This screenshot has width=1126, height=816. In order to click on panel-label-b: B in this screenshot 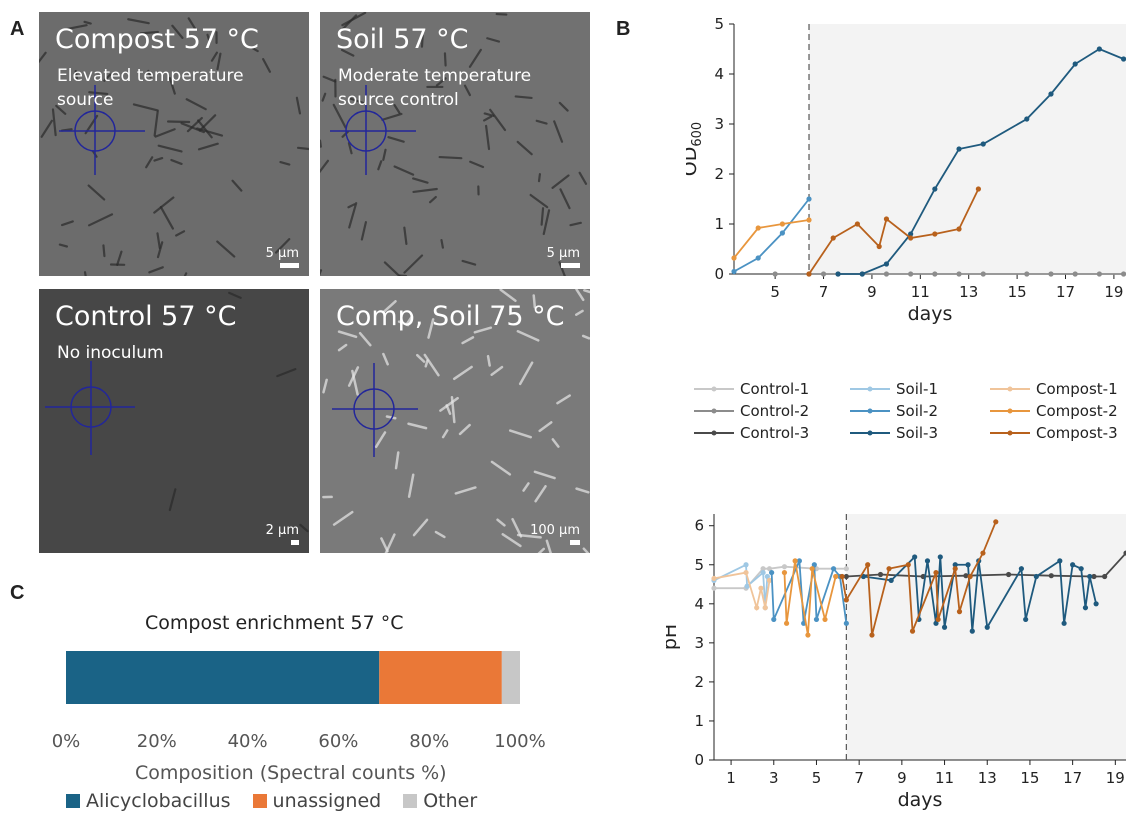, I will do `click(623, 29)`.